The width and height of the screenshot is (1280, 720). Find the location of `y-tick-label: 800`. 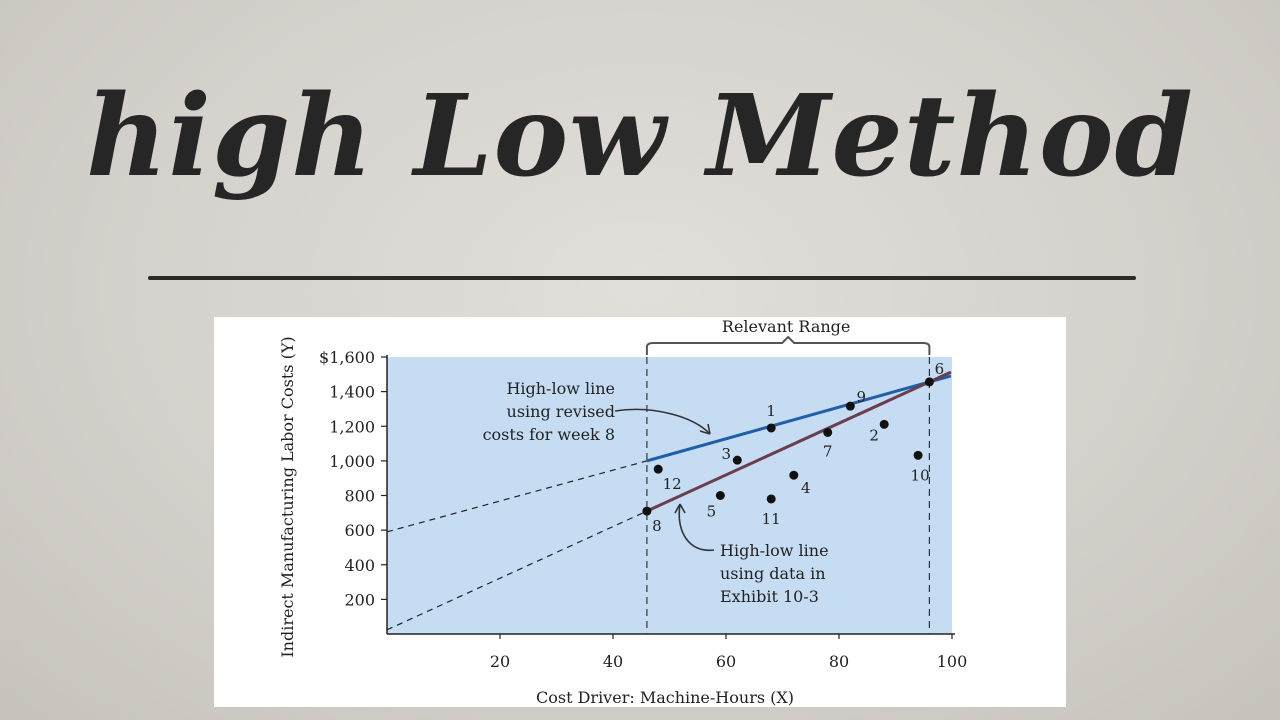

y-tick-label: 800 is located at coordinates (359, 496).